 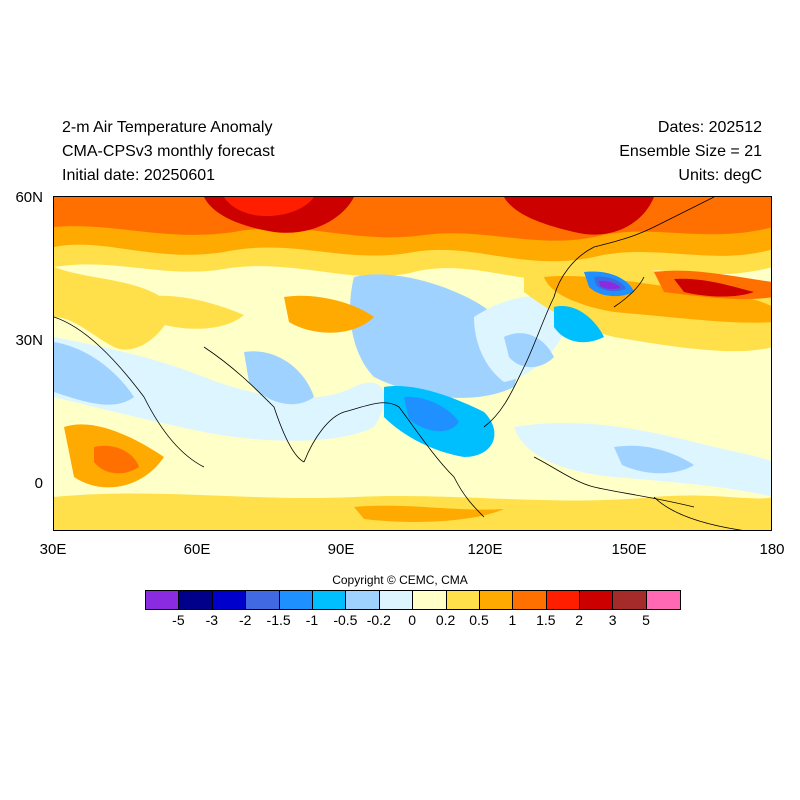 I want to click on title-line-3: Initial date: 20250601, so click(x=139, y=175).